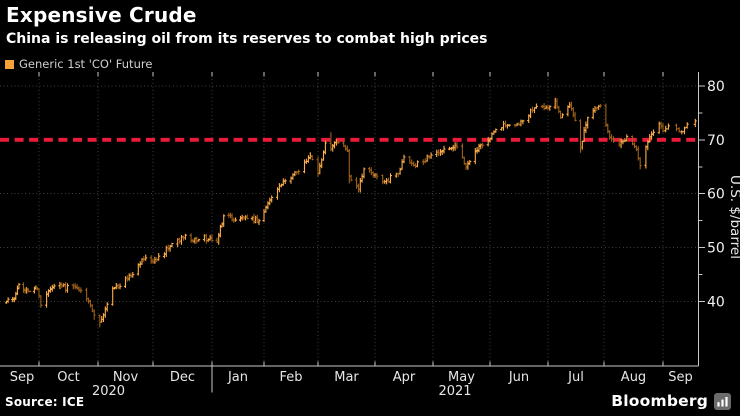 Image resolution: width=740 pixels, height=416 pixels. I want to click on legend-label: Generic 1st 'CO' Future, so click(86, 64).